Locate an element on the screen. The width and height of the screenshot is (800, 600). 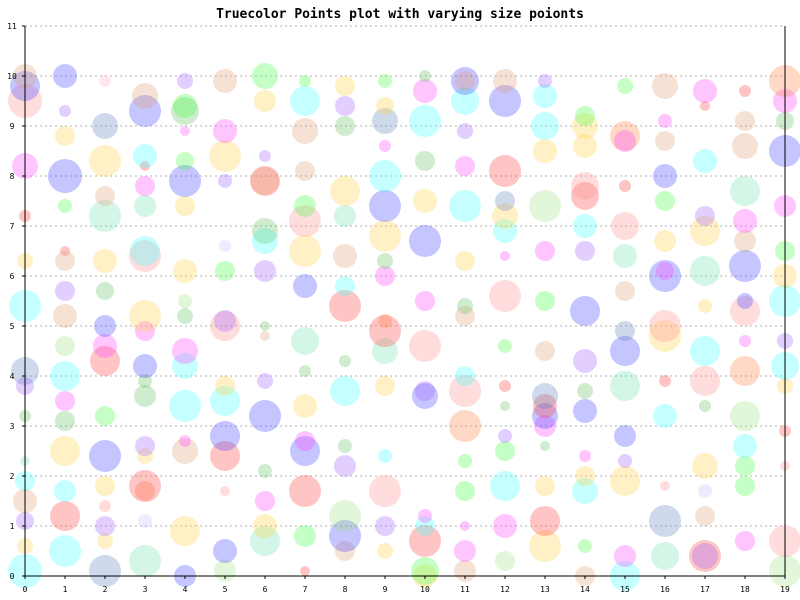
x-tick-label-9: 9 is located at coordinates (385, 589).